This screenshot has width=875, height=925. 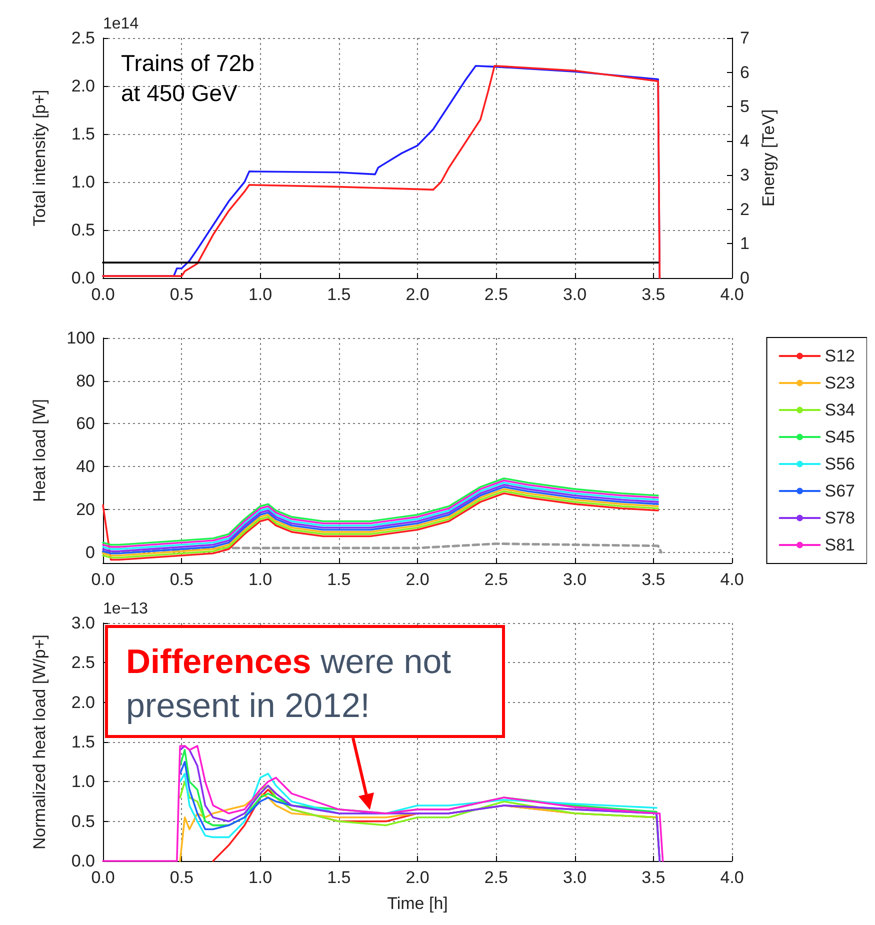 I want to click on legend-label: S23, so click(x=839, y=383).